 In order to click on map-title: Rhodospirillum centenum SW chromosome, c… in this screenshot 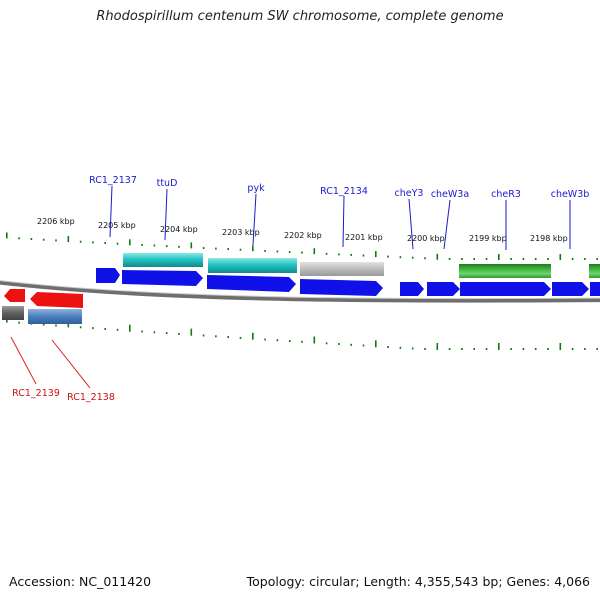, I will do `click(300, 16)`.